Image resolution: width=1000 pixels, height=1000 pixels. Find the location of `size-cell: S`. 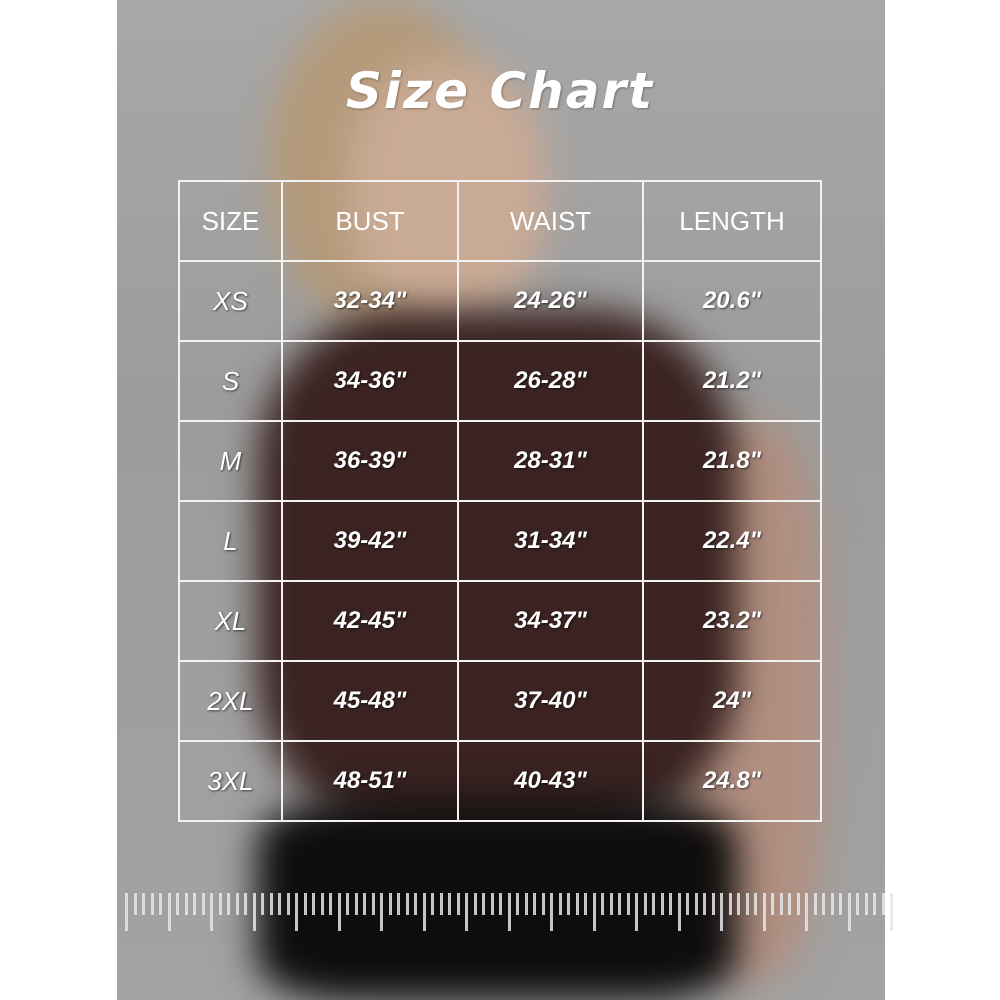

size-cell: S is located at coordinates (230, 381).